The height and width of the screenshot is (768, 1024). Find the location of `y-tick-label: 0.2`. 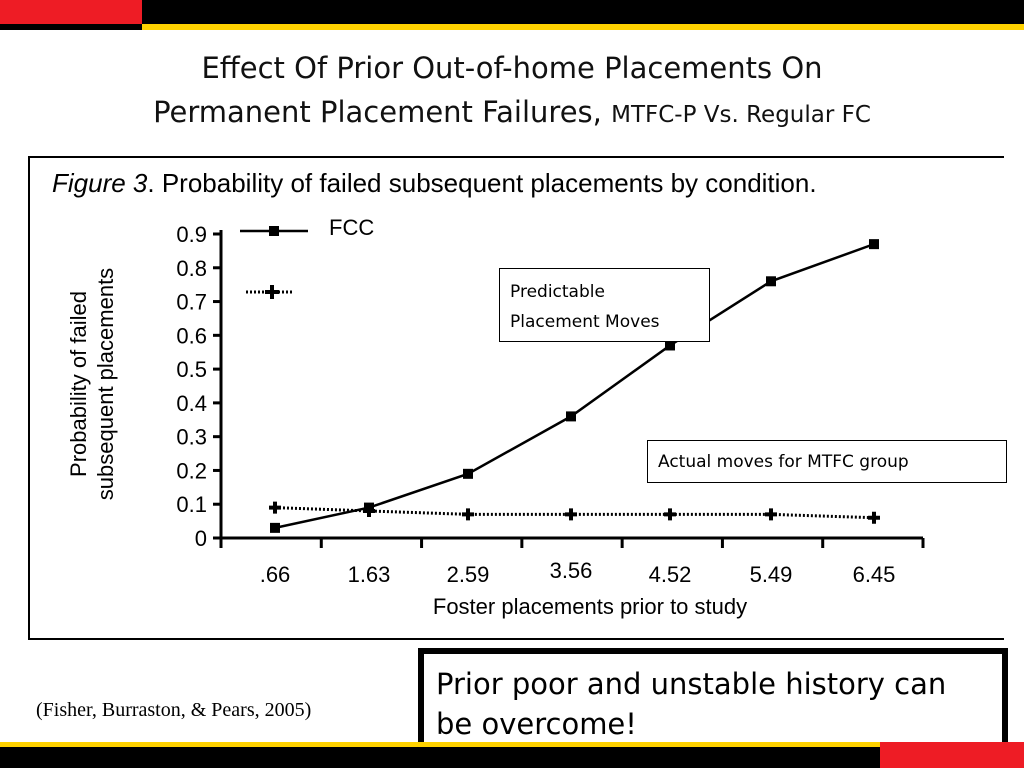

y-tick-label: 0.2 is located at coordinates (191, 470).